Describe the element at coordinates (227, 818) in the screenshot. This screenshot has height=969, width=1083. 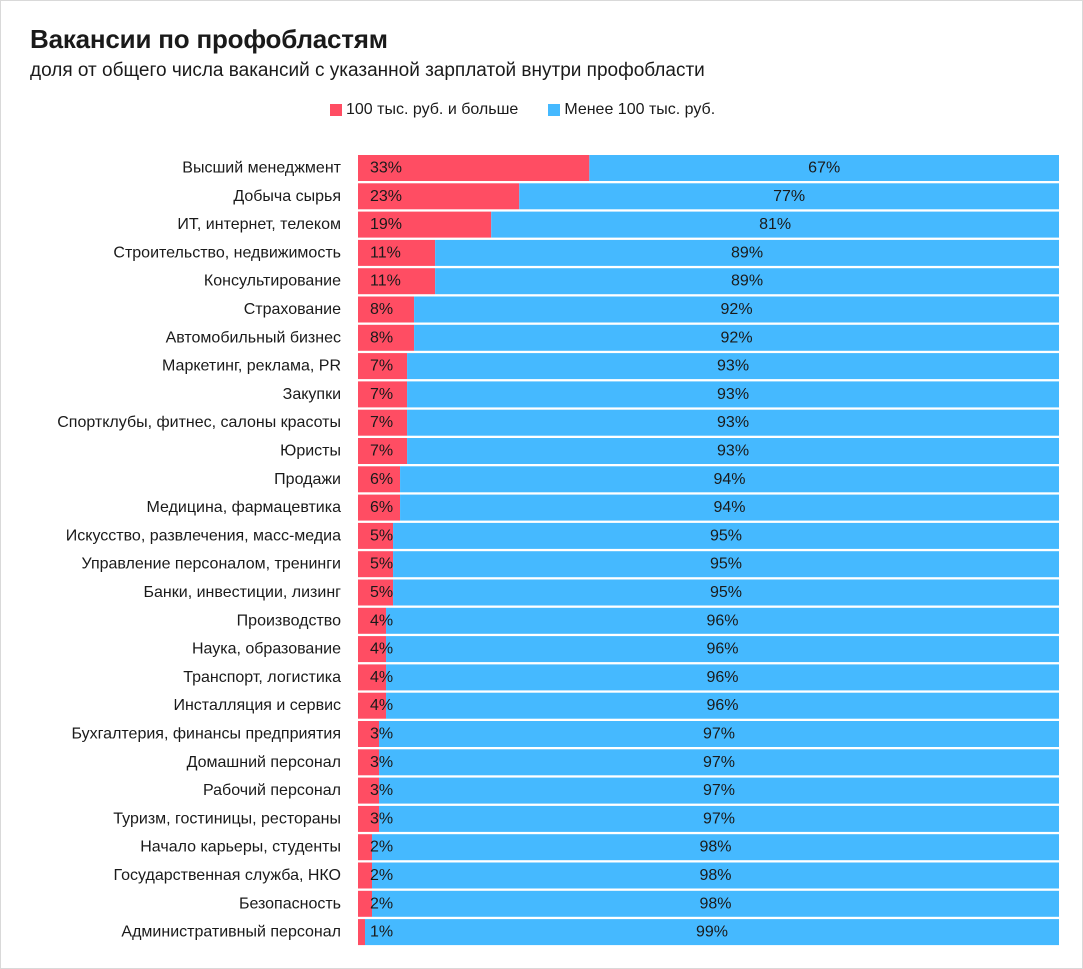
I see `category-label: Туризм, гостиницы, рестораны` at that location.